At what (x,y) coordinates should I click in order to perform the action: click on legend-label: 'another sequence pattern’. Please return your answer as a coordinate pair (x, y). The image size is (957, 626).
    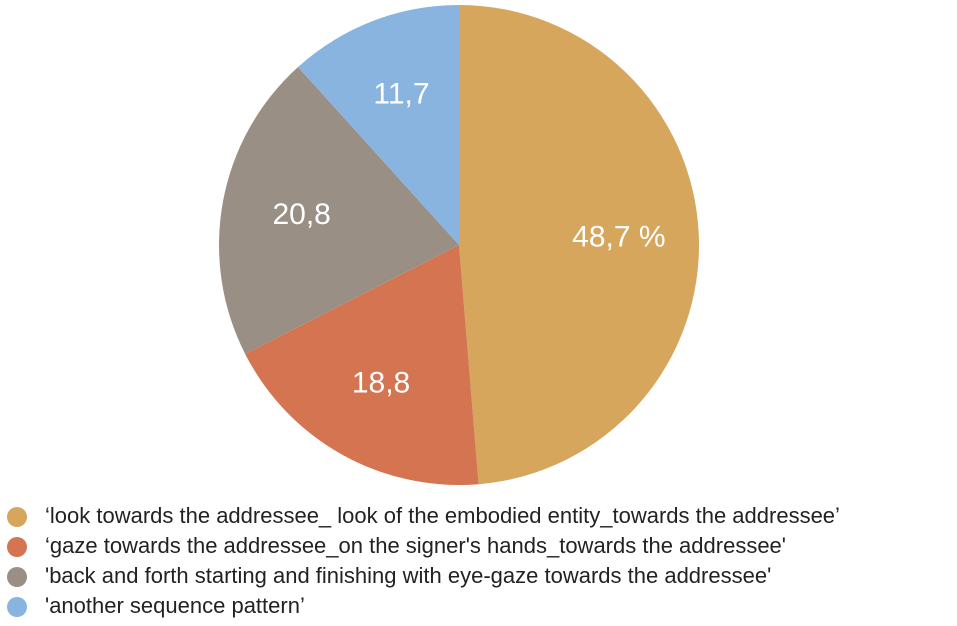
    Looking at the image, I should click on (175, 605).